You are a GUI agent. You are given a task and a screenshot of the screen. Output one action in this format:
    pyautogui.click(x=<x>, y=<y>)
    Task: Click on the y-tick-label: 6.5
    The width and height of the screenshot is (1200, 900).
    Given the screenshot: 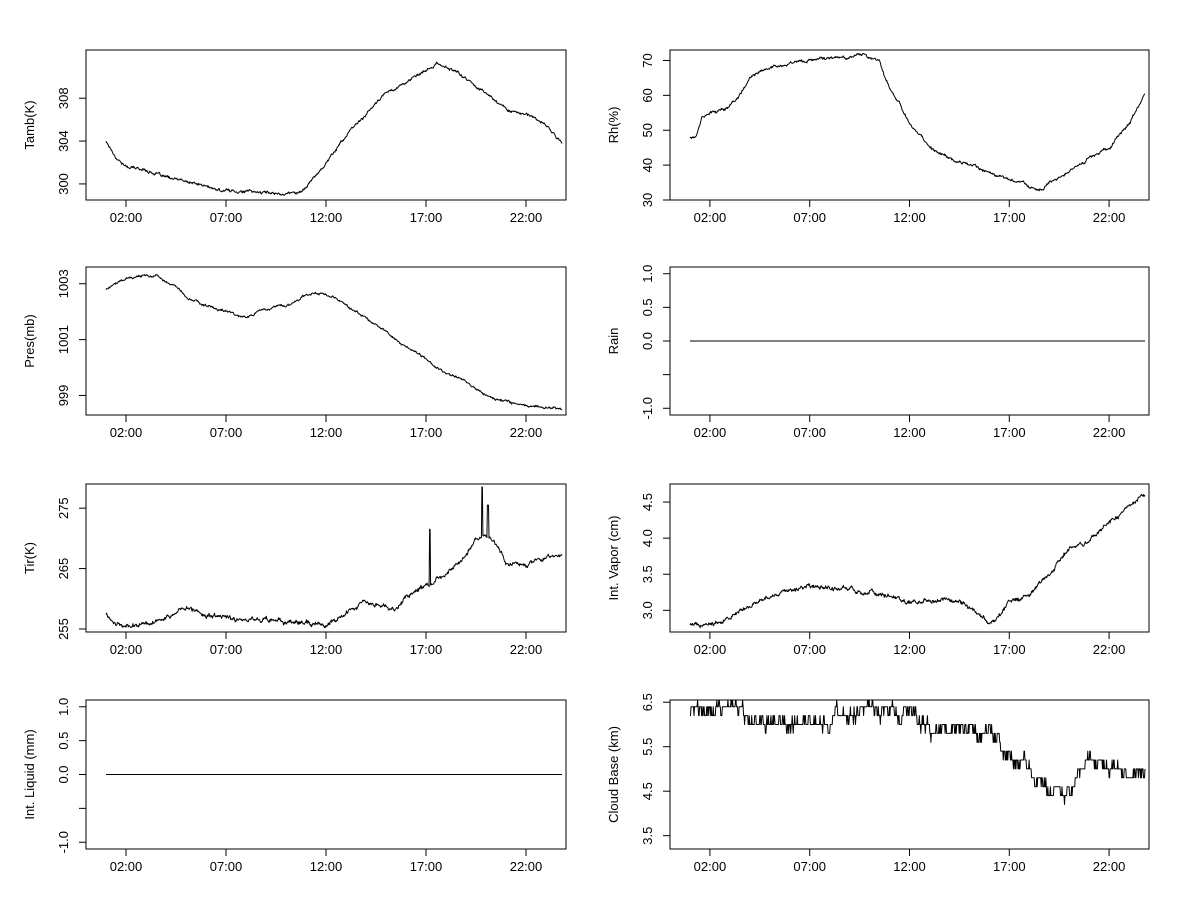 What is the action you would take?
    pyautogui.click(x=647, y=702)
    